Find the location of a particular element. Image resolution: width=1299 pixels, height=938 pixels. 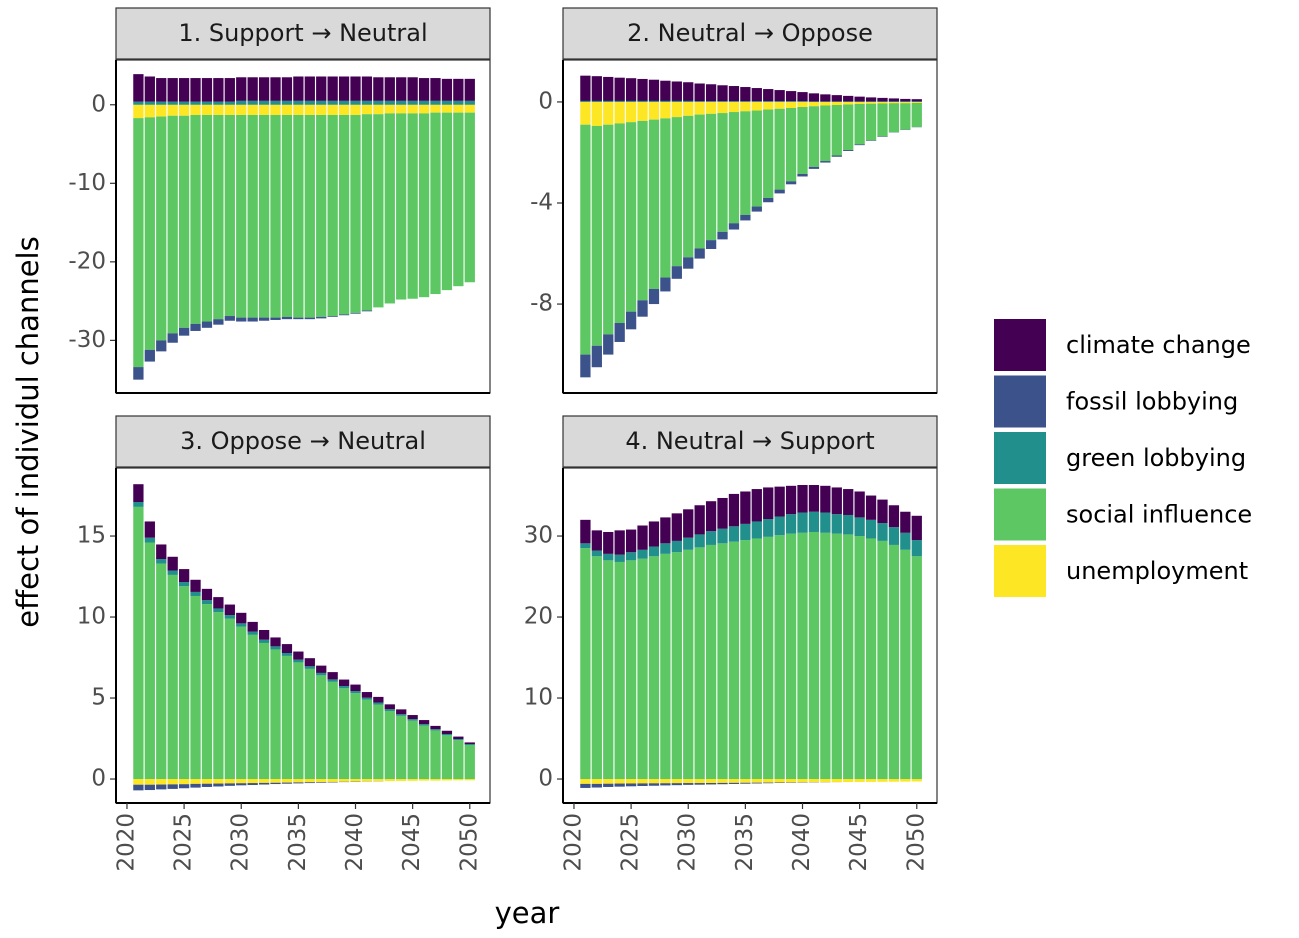

facet-title: 3. Oppose → Neutral is located at coordinates (303, 441).